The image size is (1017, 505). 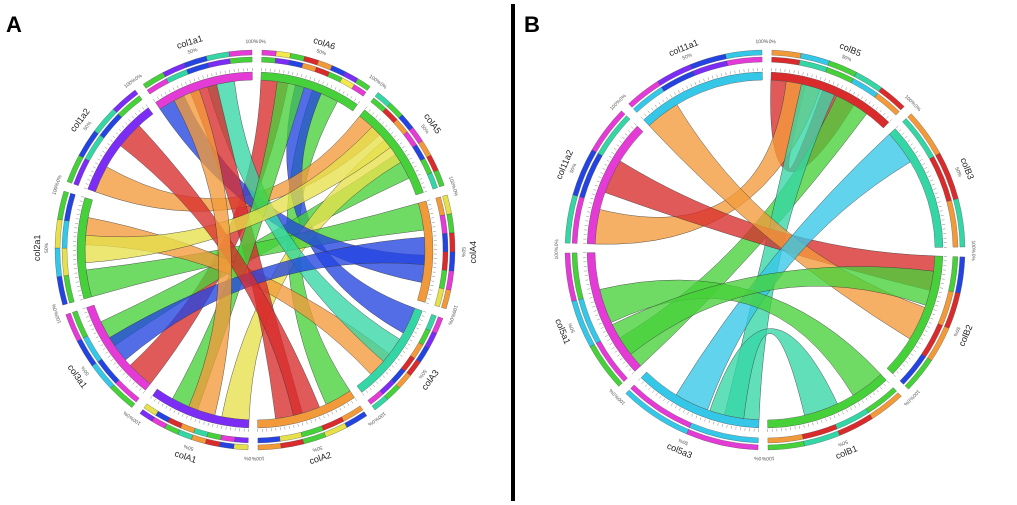 I want to click on segment-label-colA4: colA4, so click(x=473, y=252).